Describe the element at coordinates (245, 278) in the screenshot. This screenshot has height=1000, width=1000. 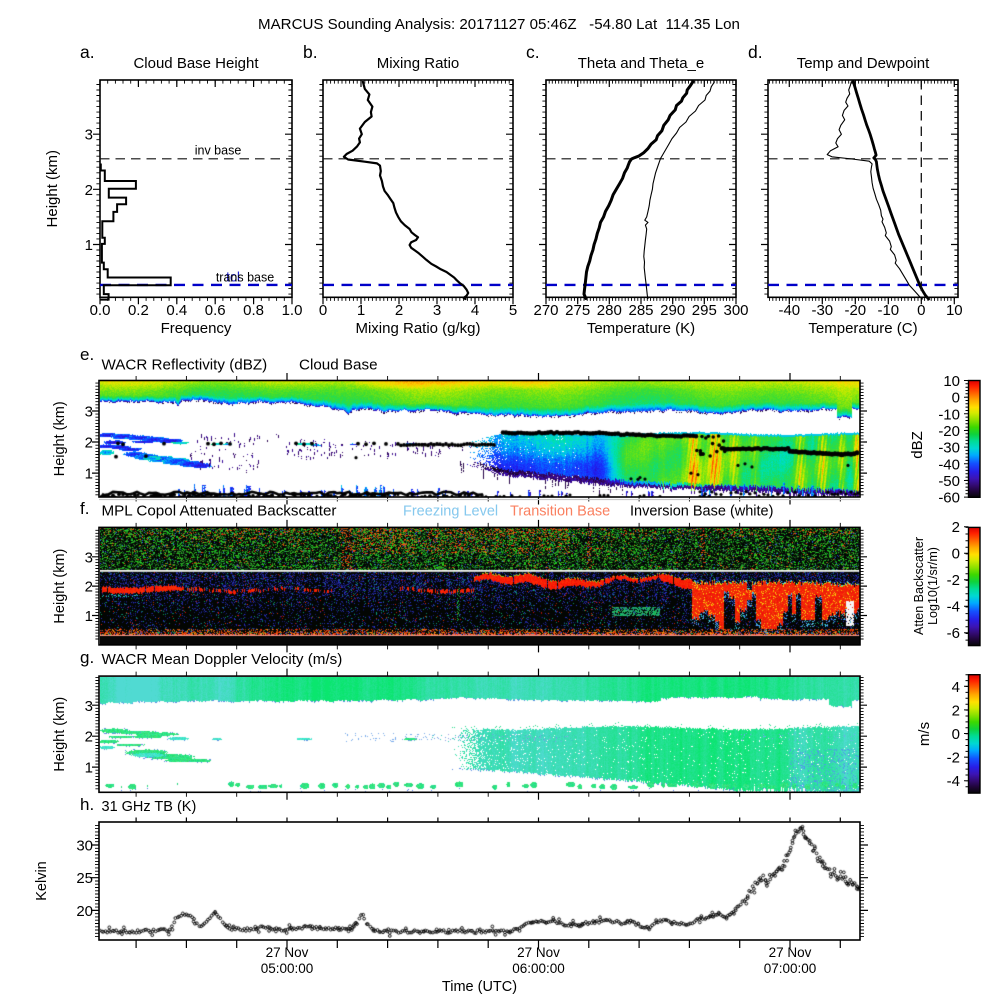
I see `svg-text: trans base` at that location.